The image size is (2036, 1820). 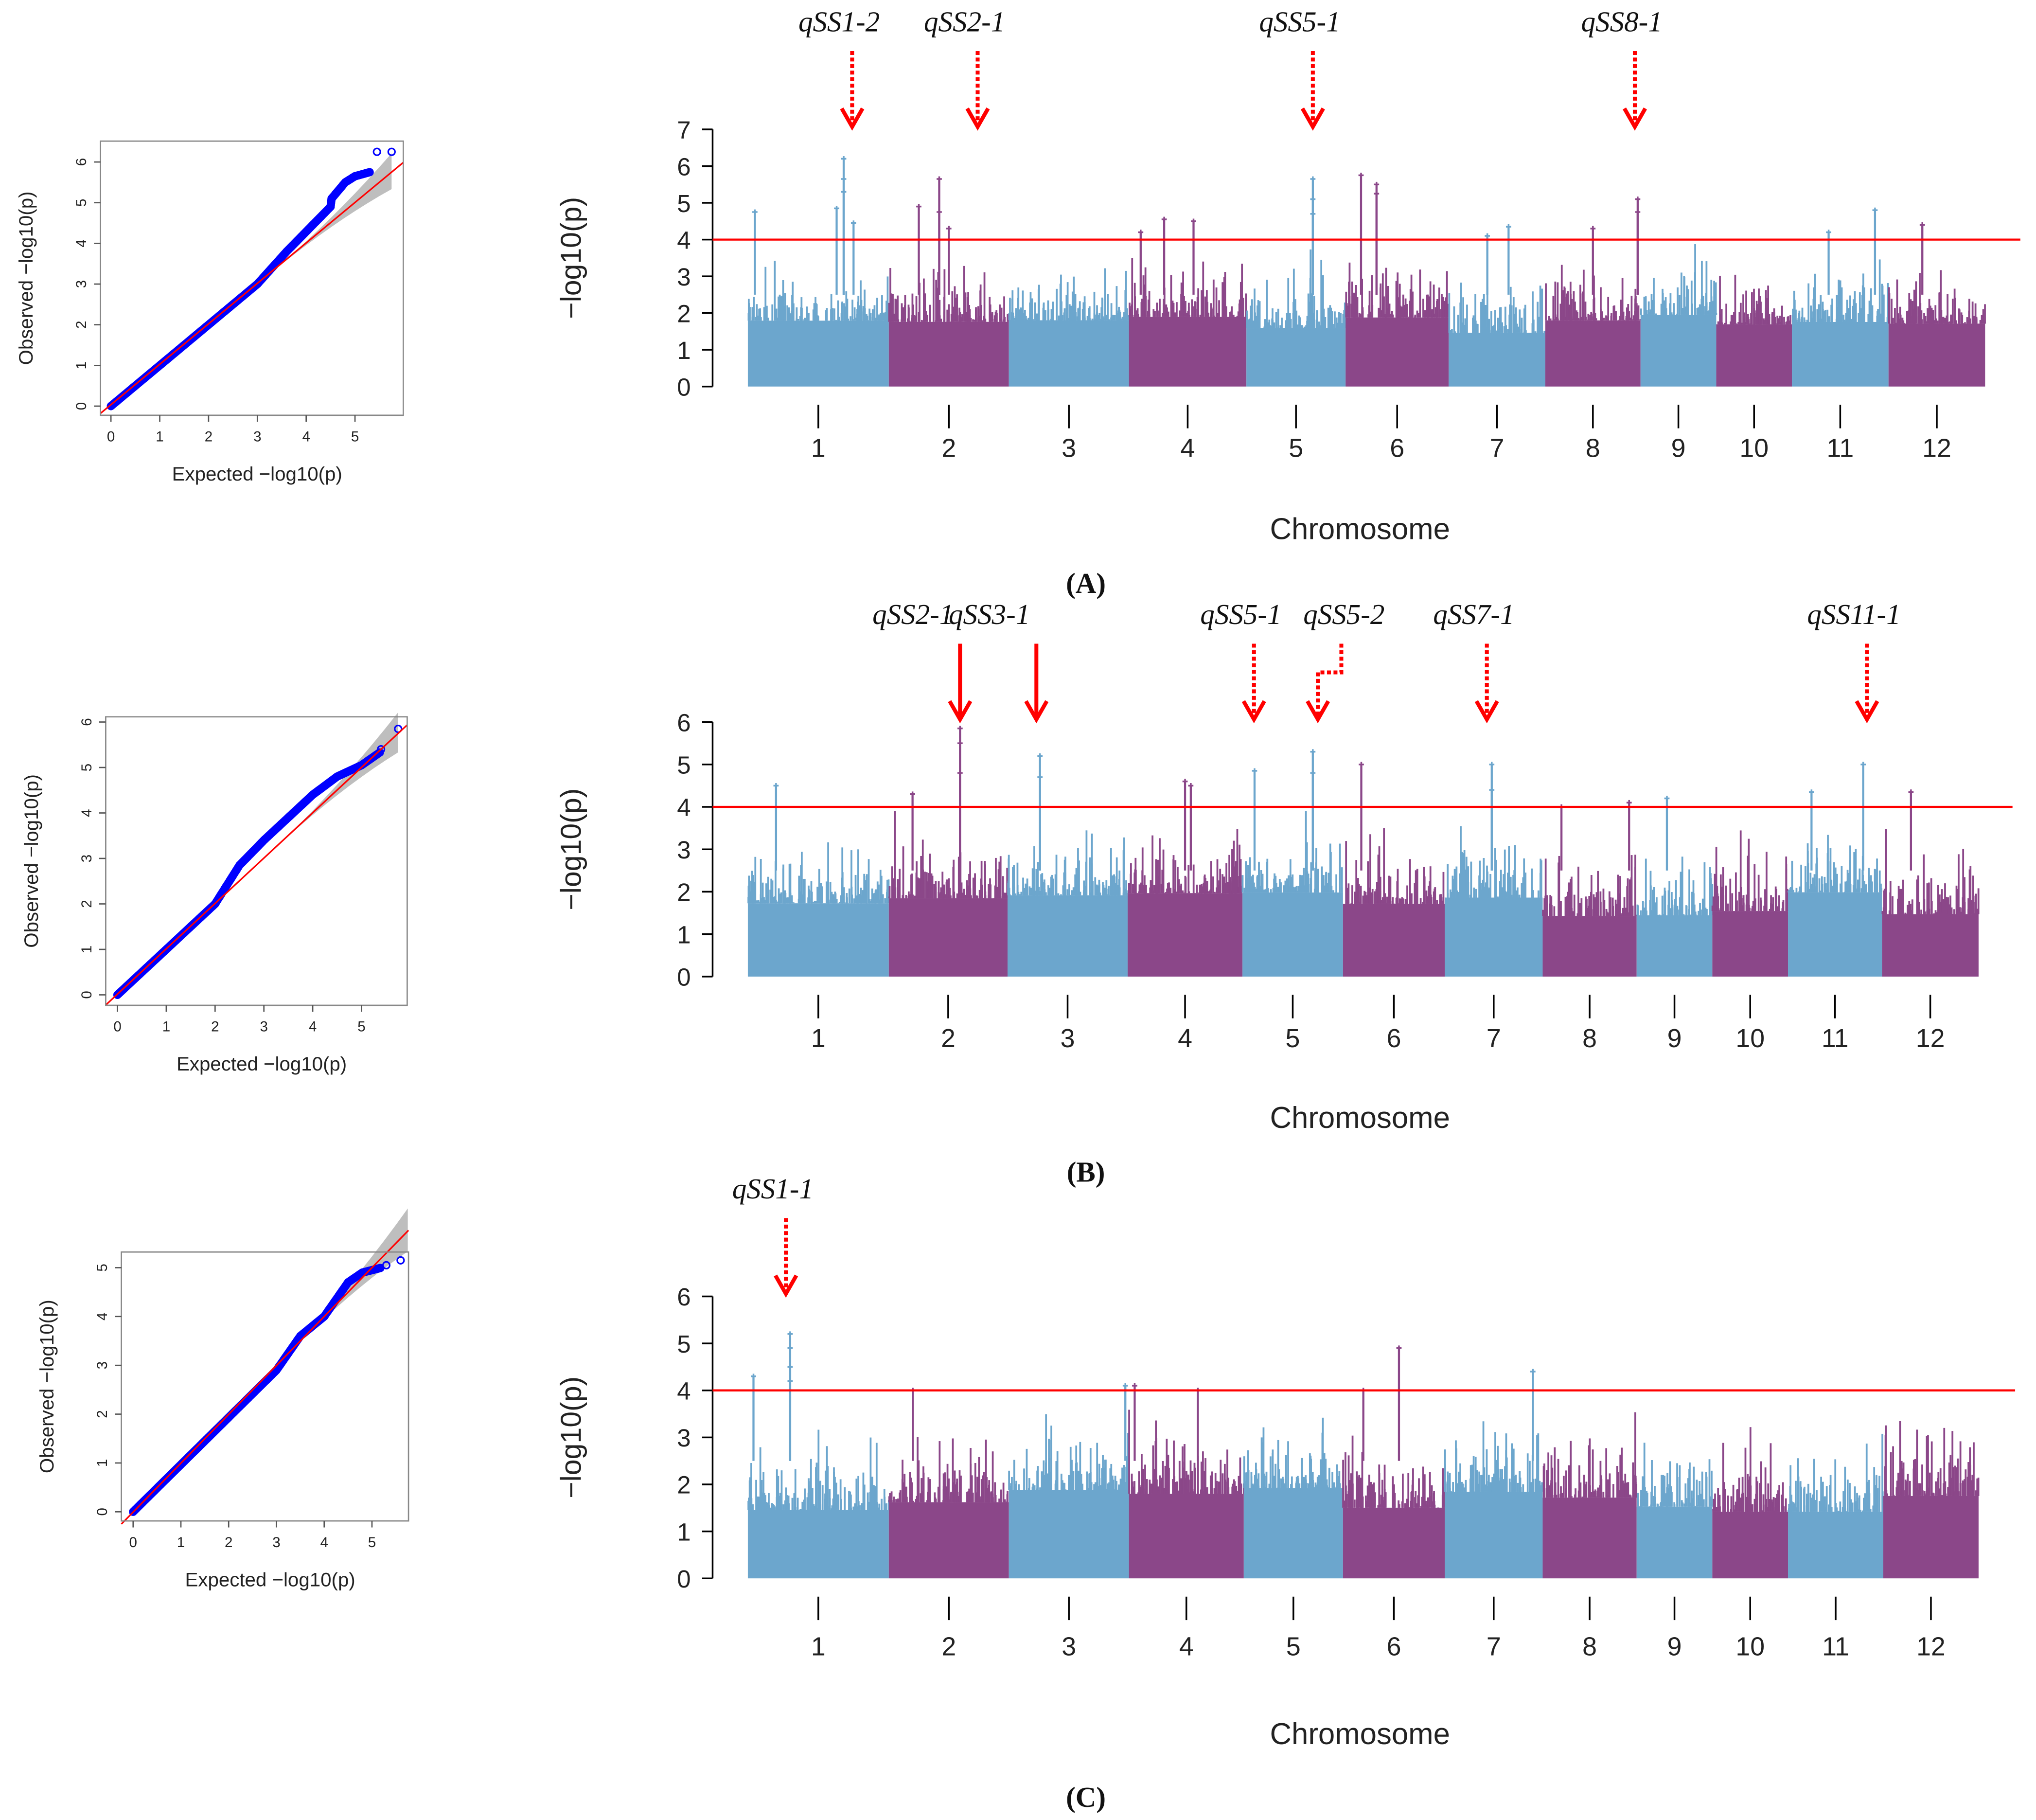 What do you see at coordinates (181, 1543) in the screenshot?
I see `x-tick-label: 1` at bounding box center [181, 1543].